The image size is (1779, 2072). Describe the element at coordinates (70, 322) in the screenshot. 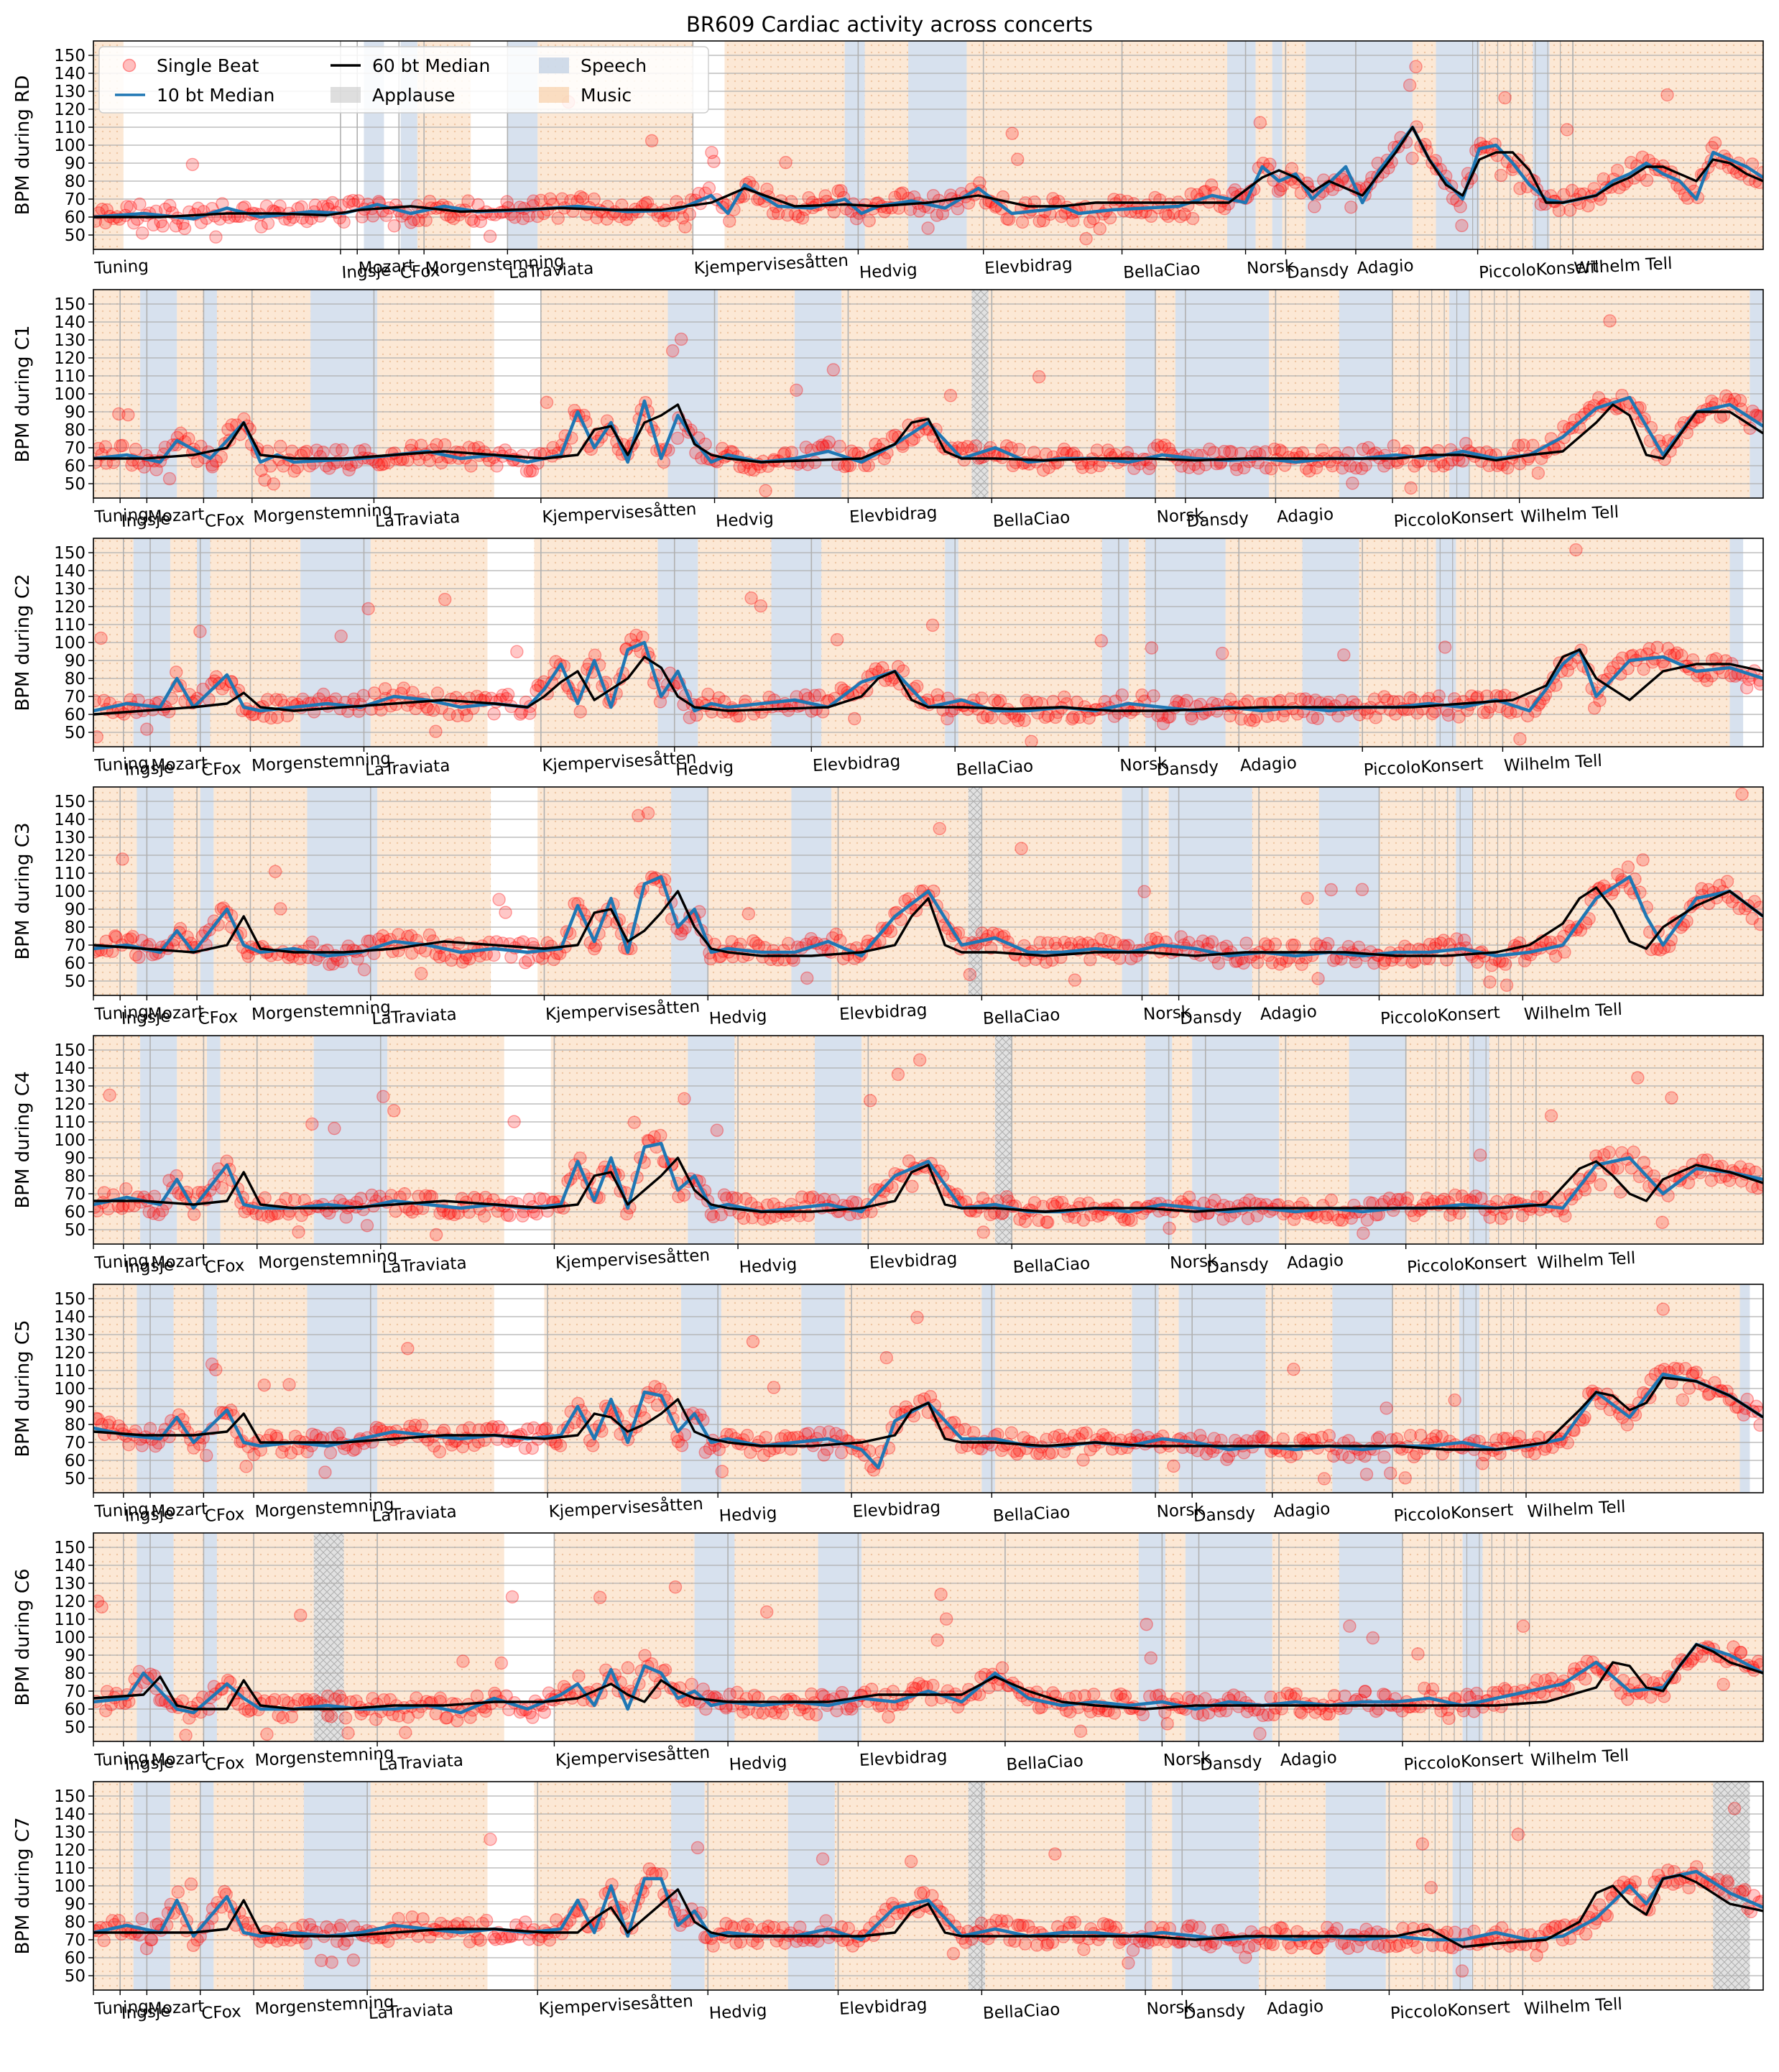

I see `y-tick-label: 140` at that location.